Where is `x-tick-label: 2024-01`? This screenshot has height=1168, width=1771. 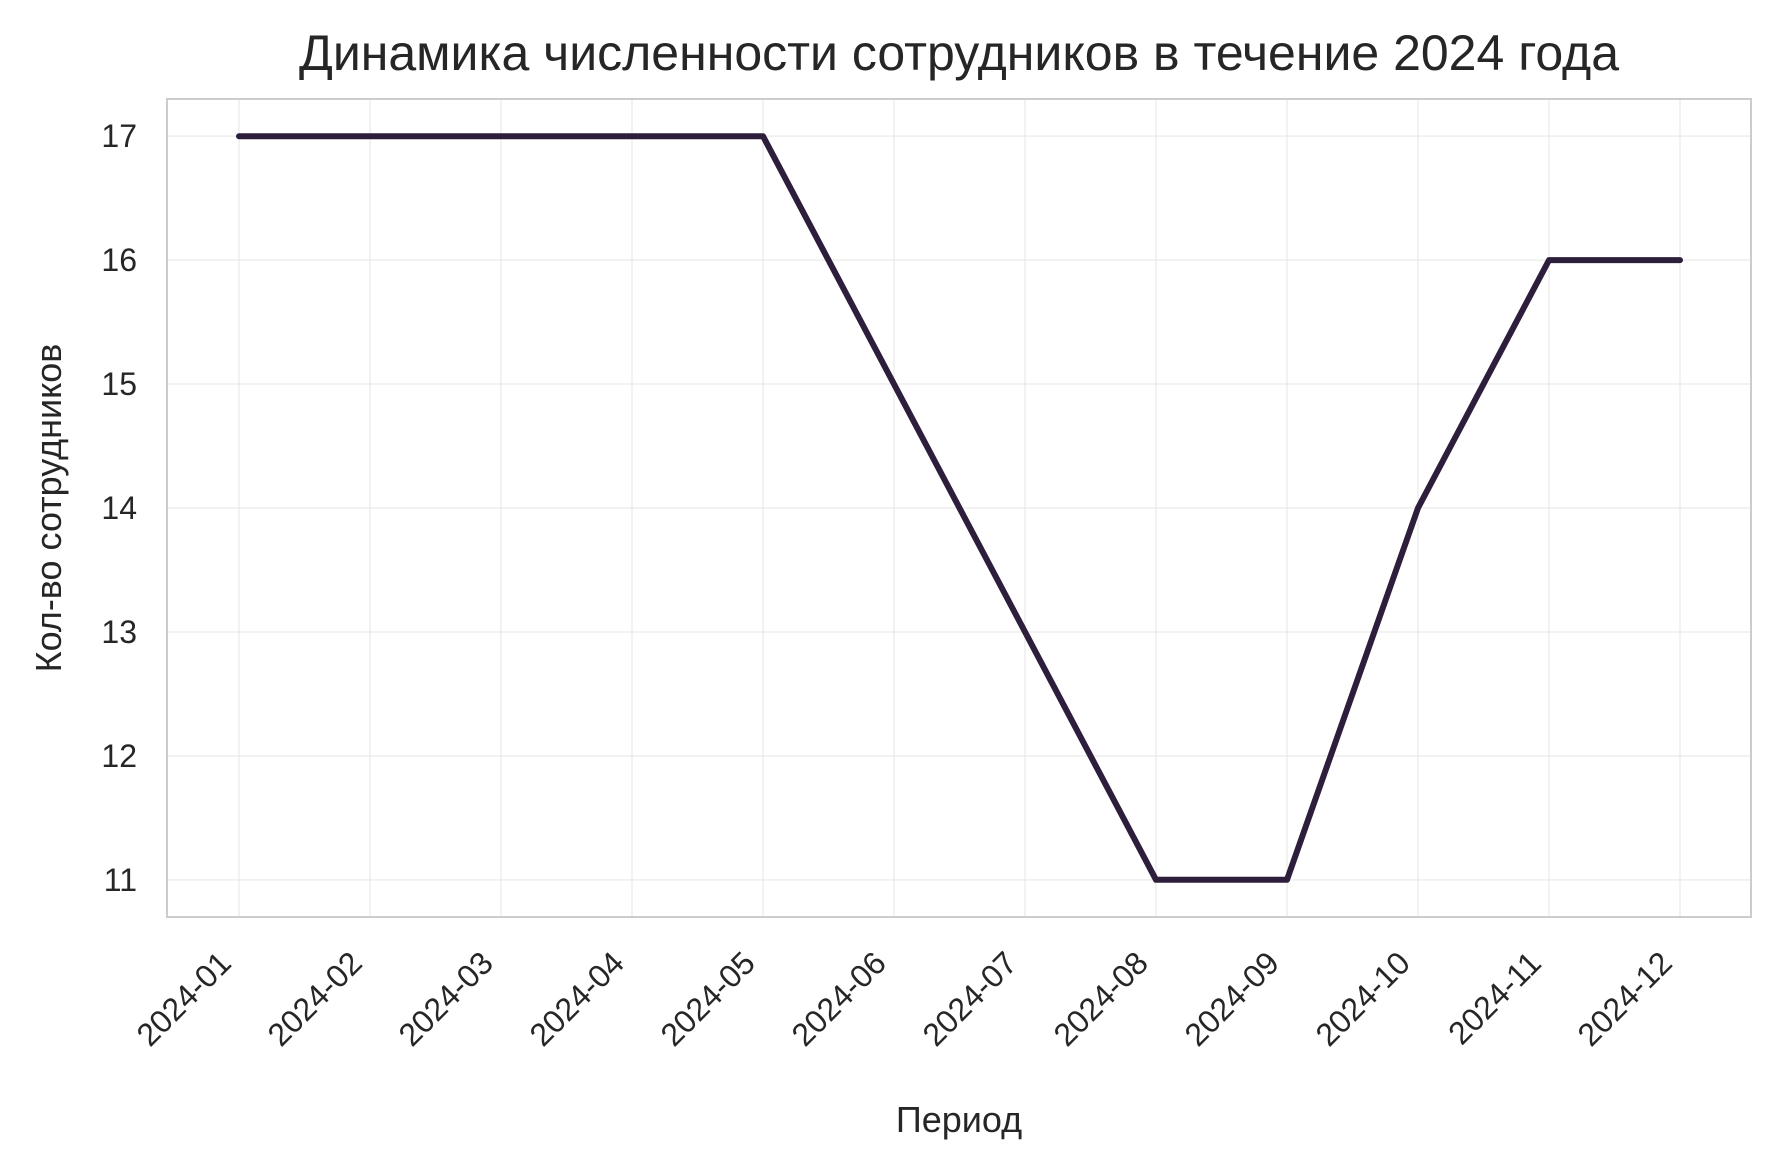 x-tick-label: 2024-01 is located at coordinates (183, 998).